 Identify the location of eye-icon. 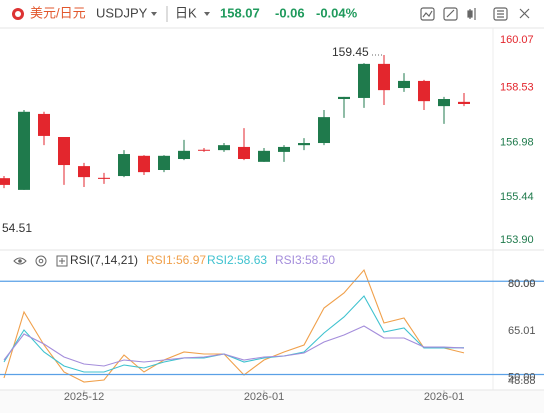
(20, 261).